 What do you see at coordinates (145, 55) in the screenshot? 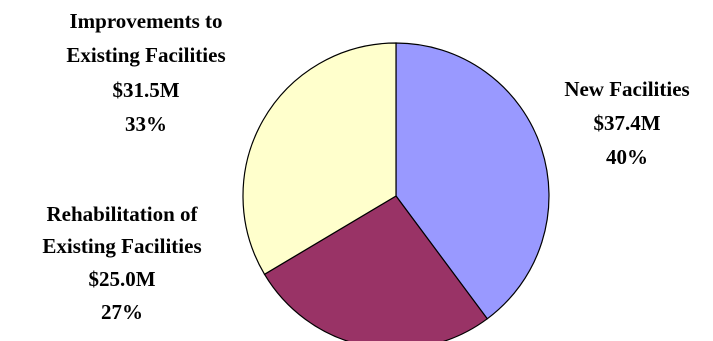
I see `slice-label-improvements-line-2: Existing Facilities` at bounding box center [145, 55].